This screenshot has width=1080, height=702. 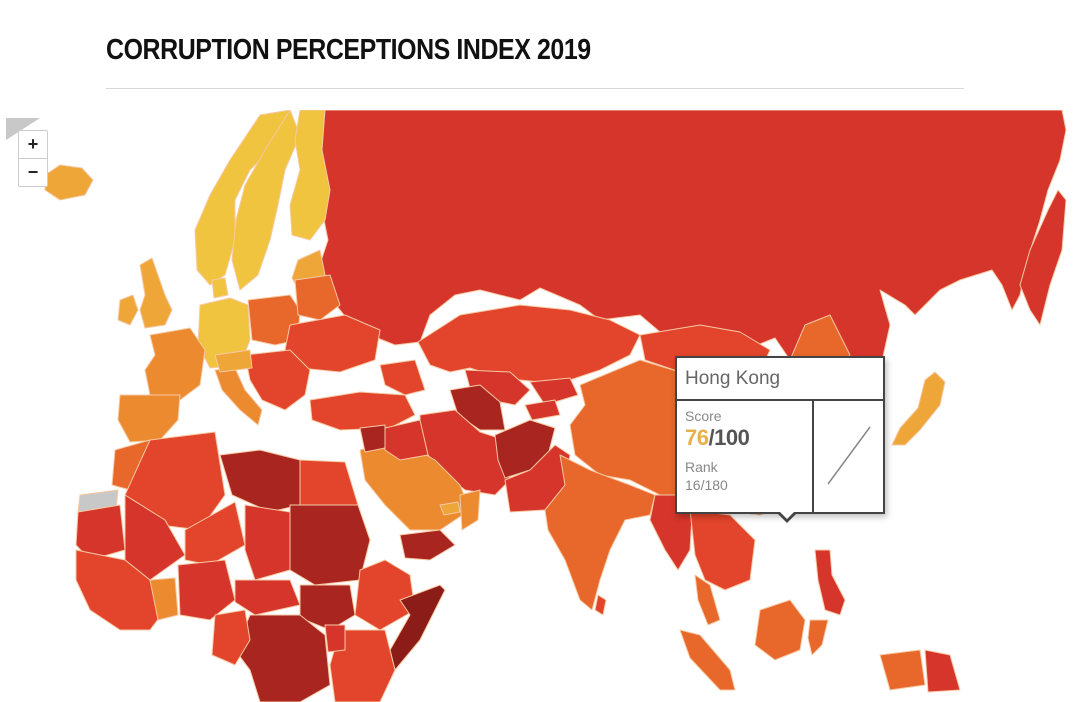 I want to click on tooltip-pointer, so click(x=787, y=517).